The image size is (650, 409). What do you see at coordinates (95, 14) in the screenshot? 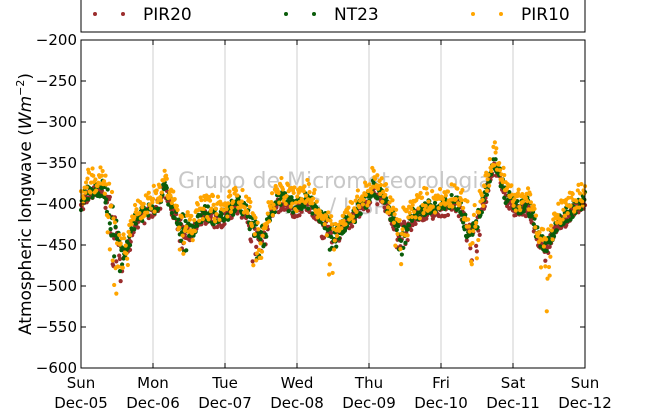
I see `legend-marker-pir20` at bounding box center [95, 14].